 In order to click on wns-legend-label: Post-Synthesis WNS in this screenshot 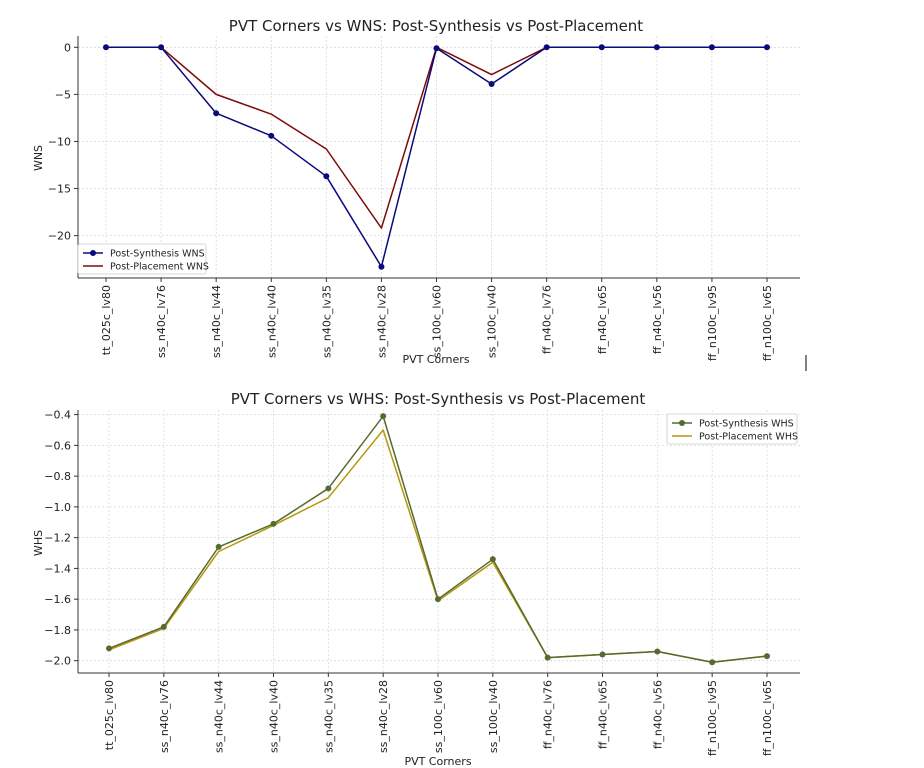, I will do `click(157, 254)`.